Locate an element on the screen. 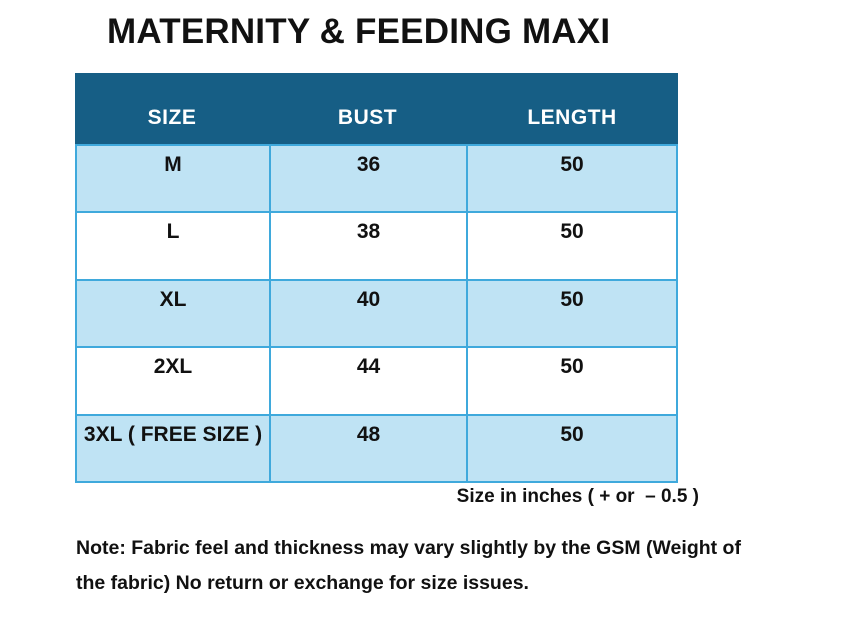  cell-bust: 48 is located at coordinates (369, 448).